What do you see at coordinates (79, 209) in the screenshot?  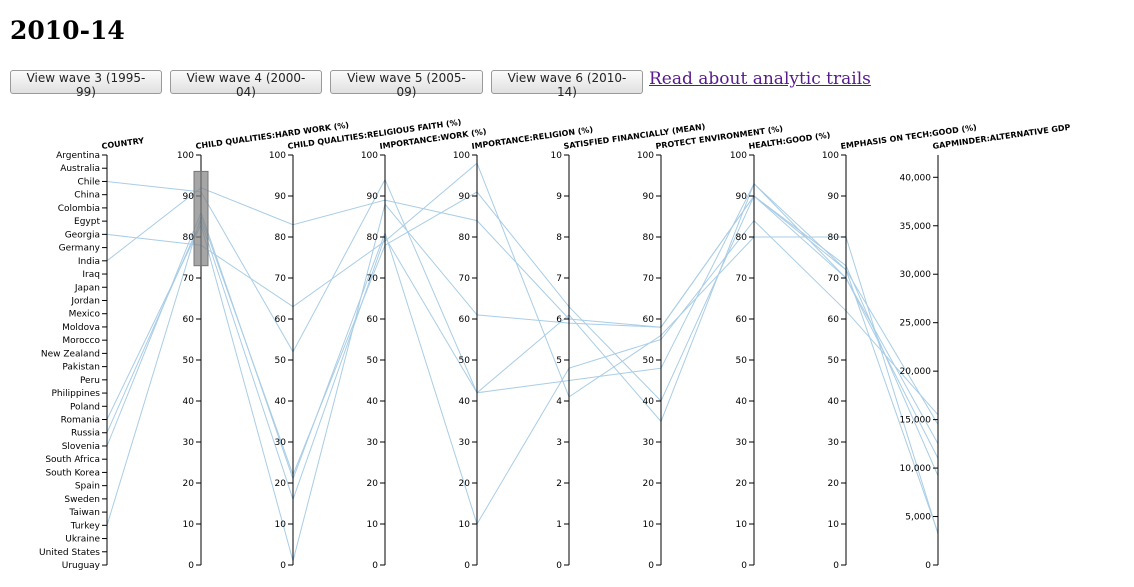 I see `tick-label-colombia: Colombia` at bounding box center [79, 209].